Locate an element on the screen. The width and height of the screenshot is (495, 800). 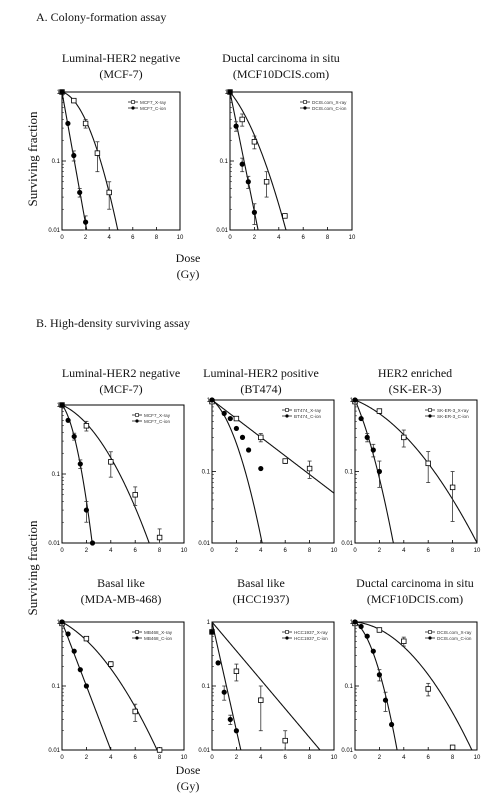
x-axis-label-a-text: Dose is located at coordinates (188, 258).